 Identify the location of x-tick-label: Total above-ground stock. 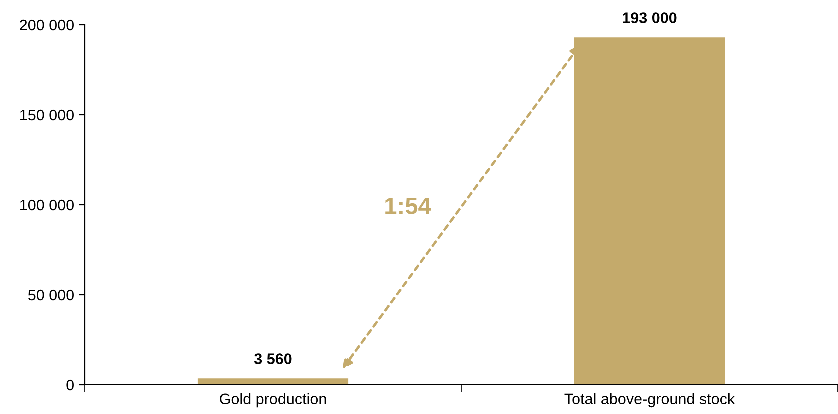
(650, 400).